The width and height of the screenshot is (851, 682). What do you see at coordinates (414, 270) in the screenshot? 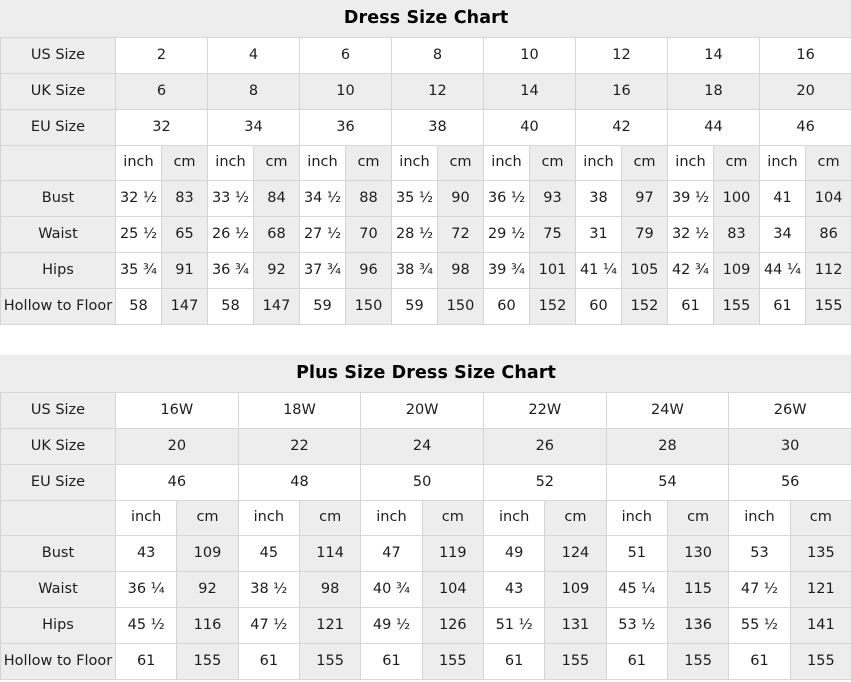
I see `measurement-cell-inch: 38 ¾` at bounding box center [414, 270].